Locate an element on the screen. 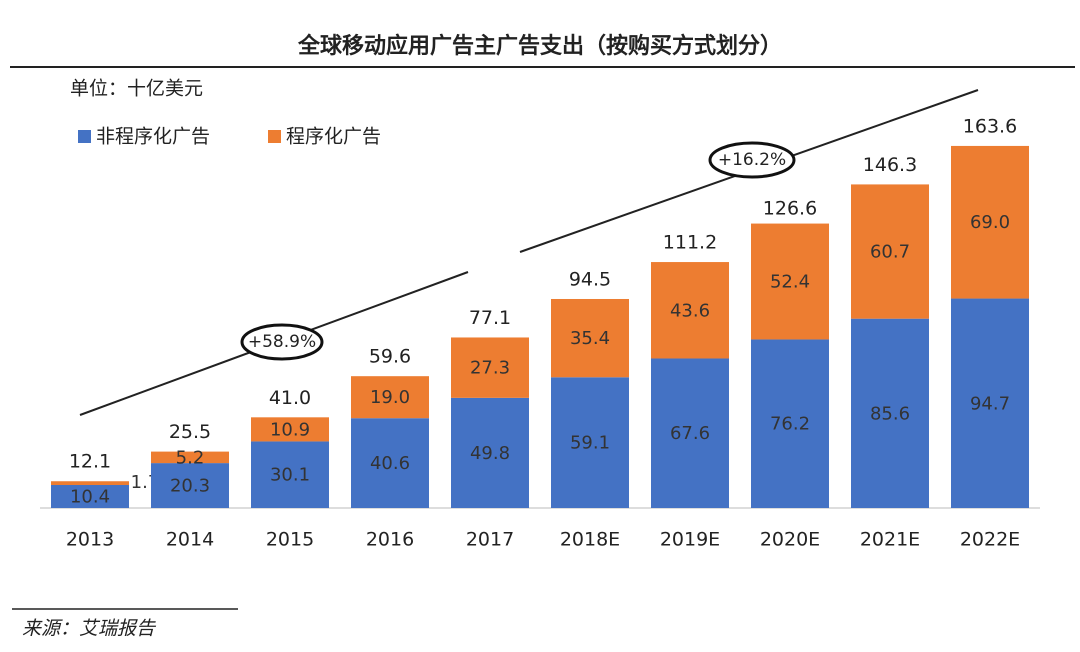 The image size is (1080, 652). value-label: 60.7 is located at coordinates (890, 252).